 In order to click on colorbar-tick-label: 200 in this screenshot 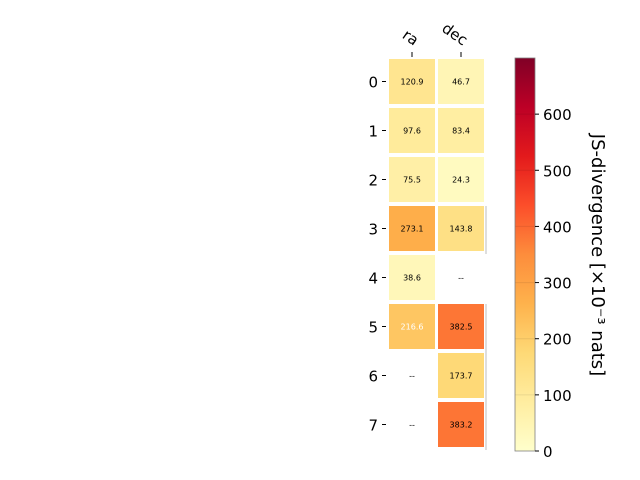, I will do `click(557, 340)`.